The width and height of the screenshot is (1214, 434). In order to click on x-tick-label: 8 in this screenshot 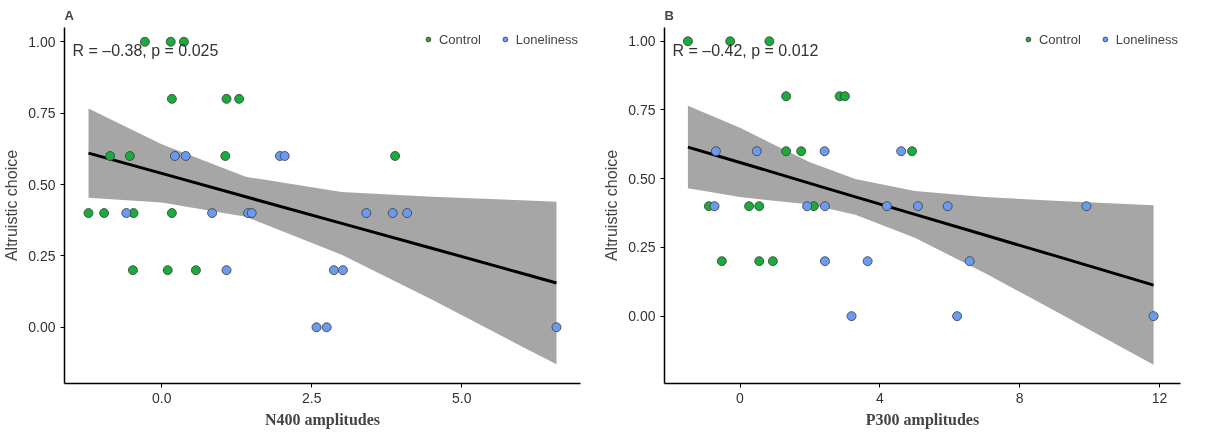, I will do `click(1019, 397)`.